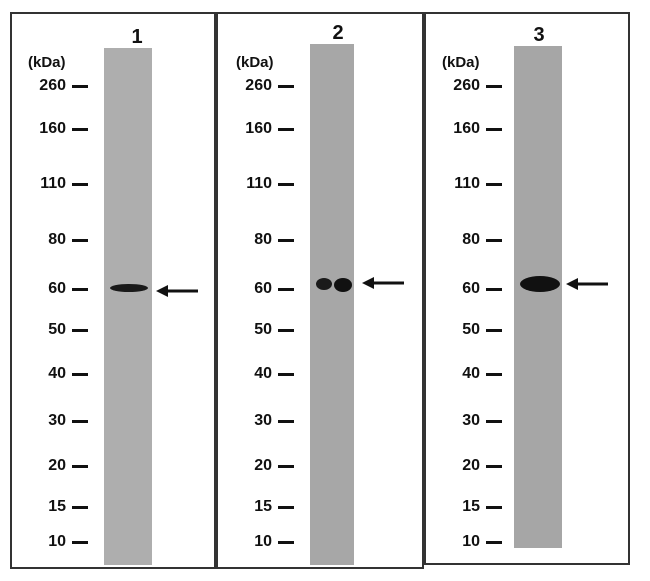 The width and height of the screenshot is (650, 581). What do you see at coordinates (338, 33) in the screenshot?
I see `lane-number: 2` at bounding box center [338, 33].